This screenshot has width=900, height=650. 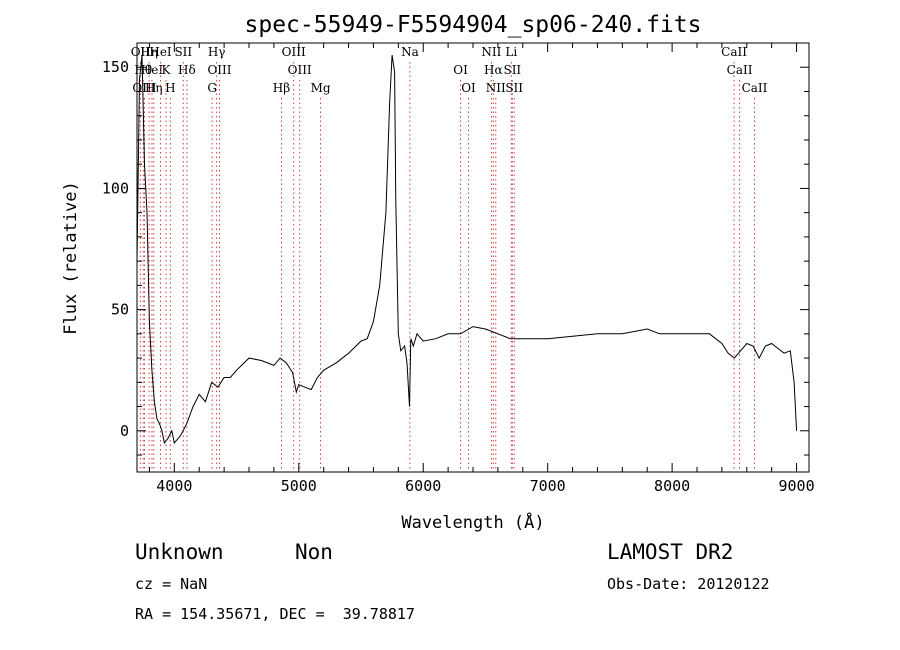 What do you see at coordinates (670, 552) in the screenshot?
I see `survey-label: LAMOST DR2` at bounding box center [670, 552].